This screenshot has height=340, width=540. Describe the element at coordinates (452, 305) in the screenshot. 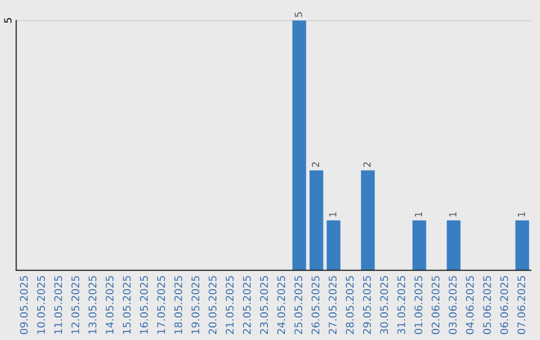

I see `x-tick-label: 03.06.2025` at that location.